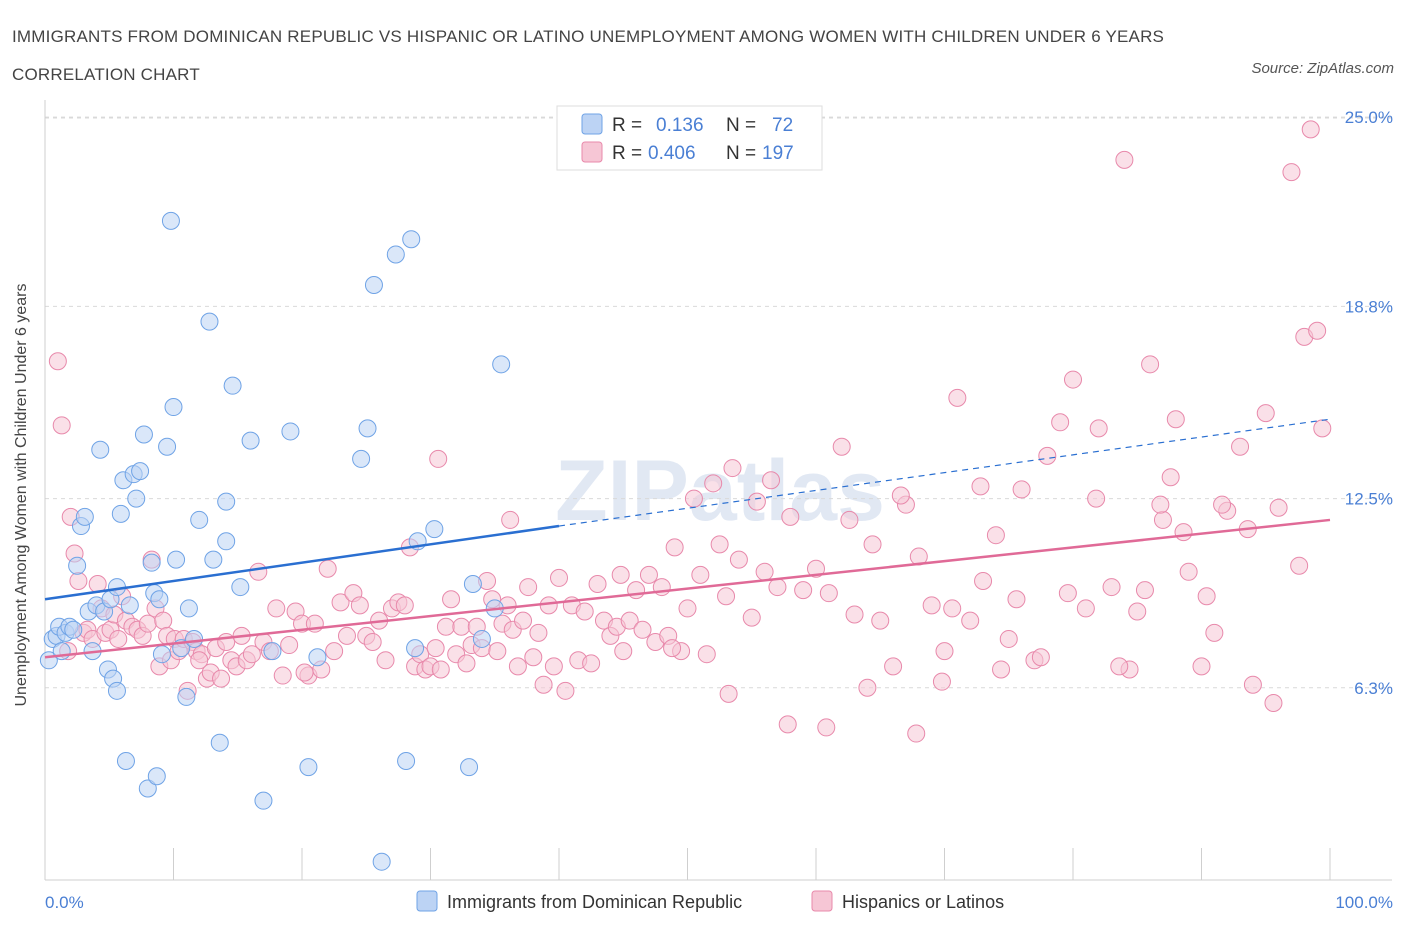 The image size is (1406, 930). What do you see at coordinates (687, 588) in the screenshot?
I see `trend-line-hispanics` at bounding box center [687, 588].